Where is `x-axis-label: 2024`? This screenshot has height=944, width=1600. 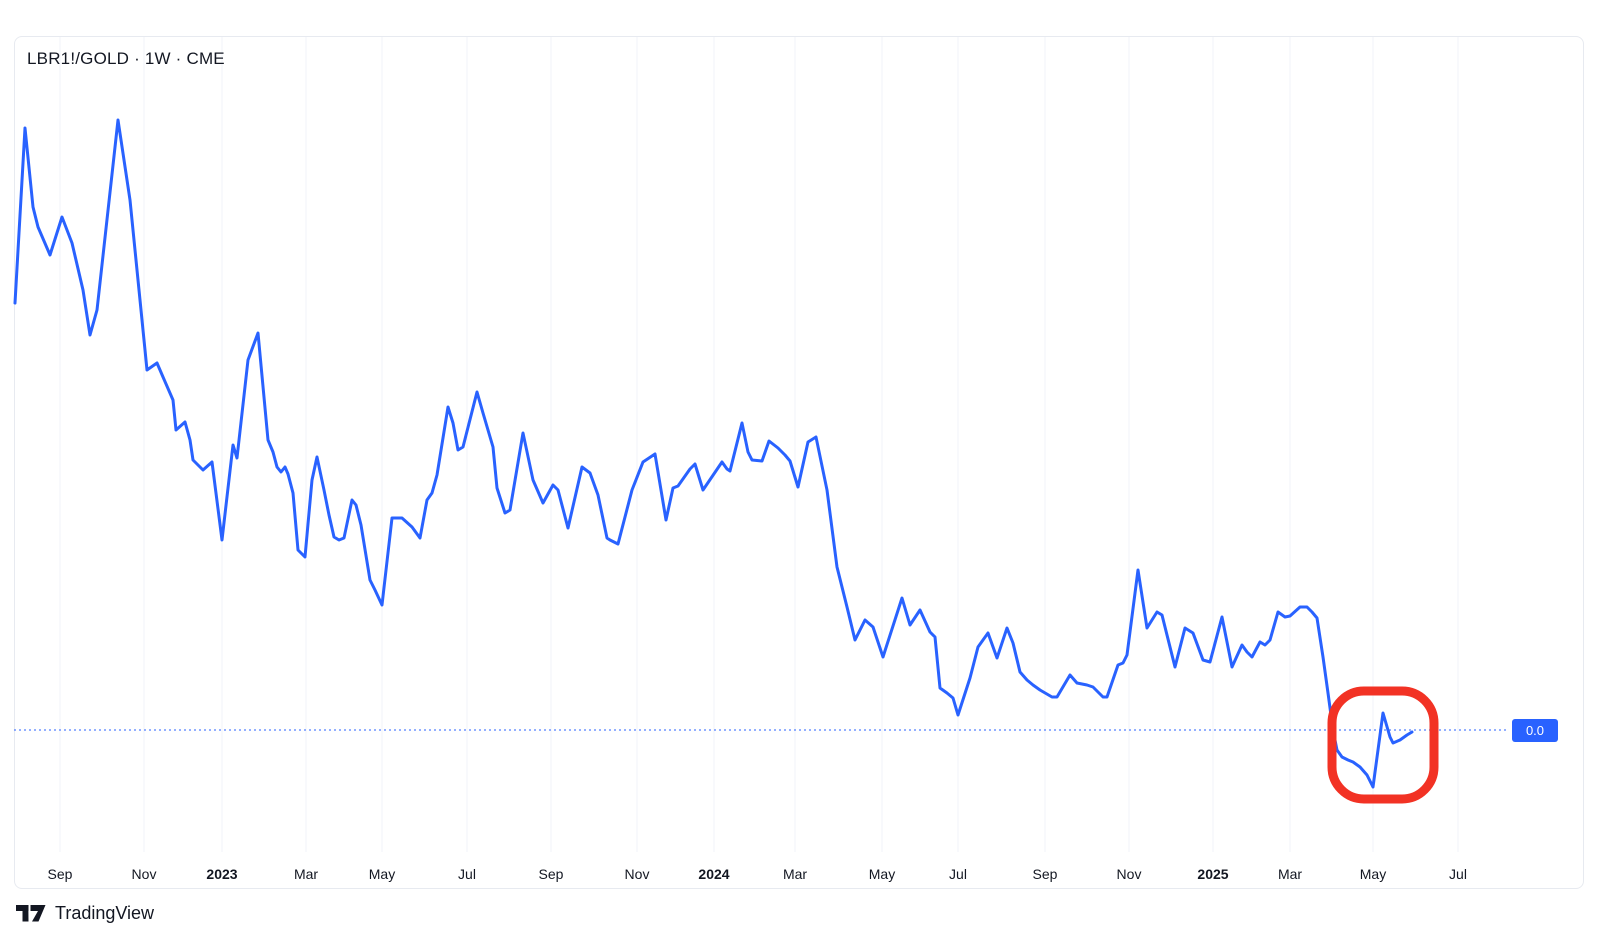 x-axis-label: 2024 is located at coordinates (714, 874).